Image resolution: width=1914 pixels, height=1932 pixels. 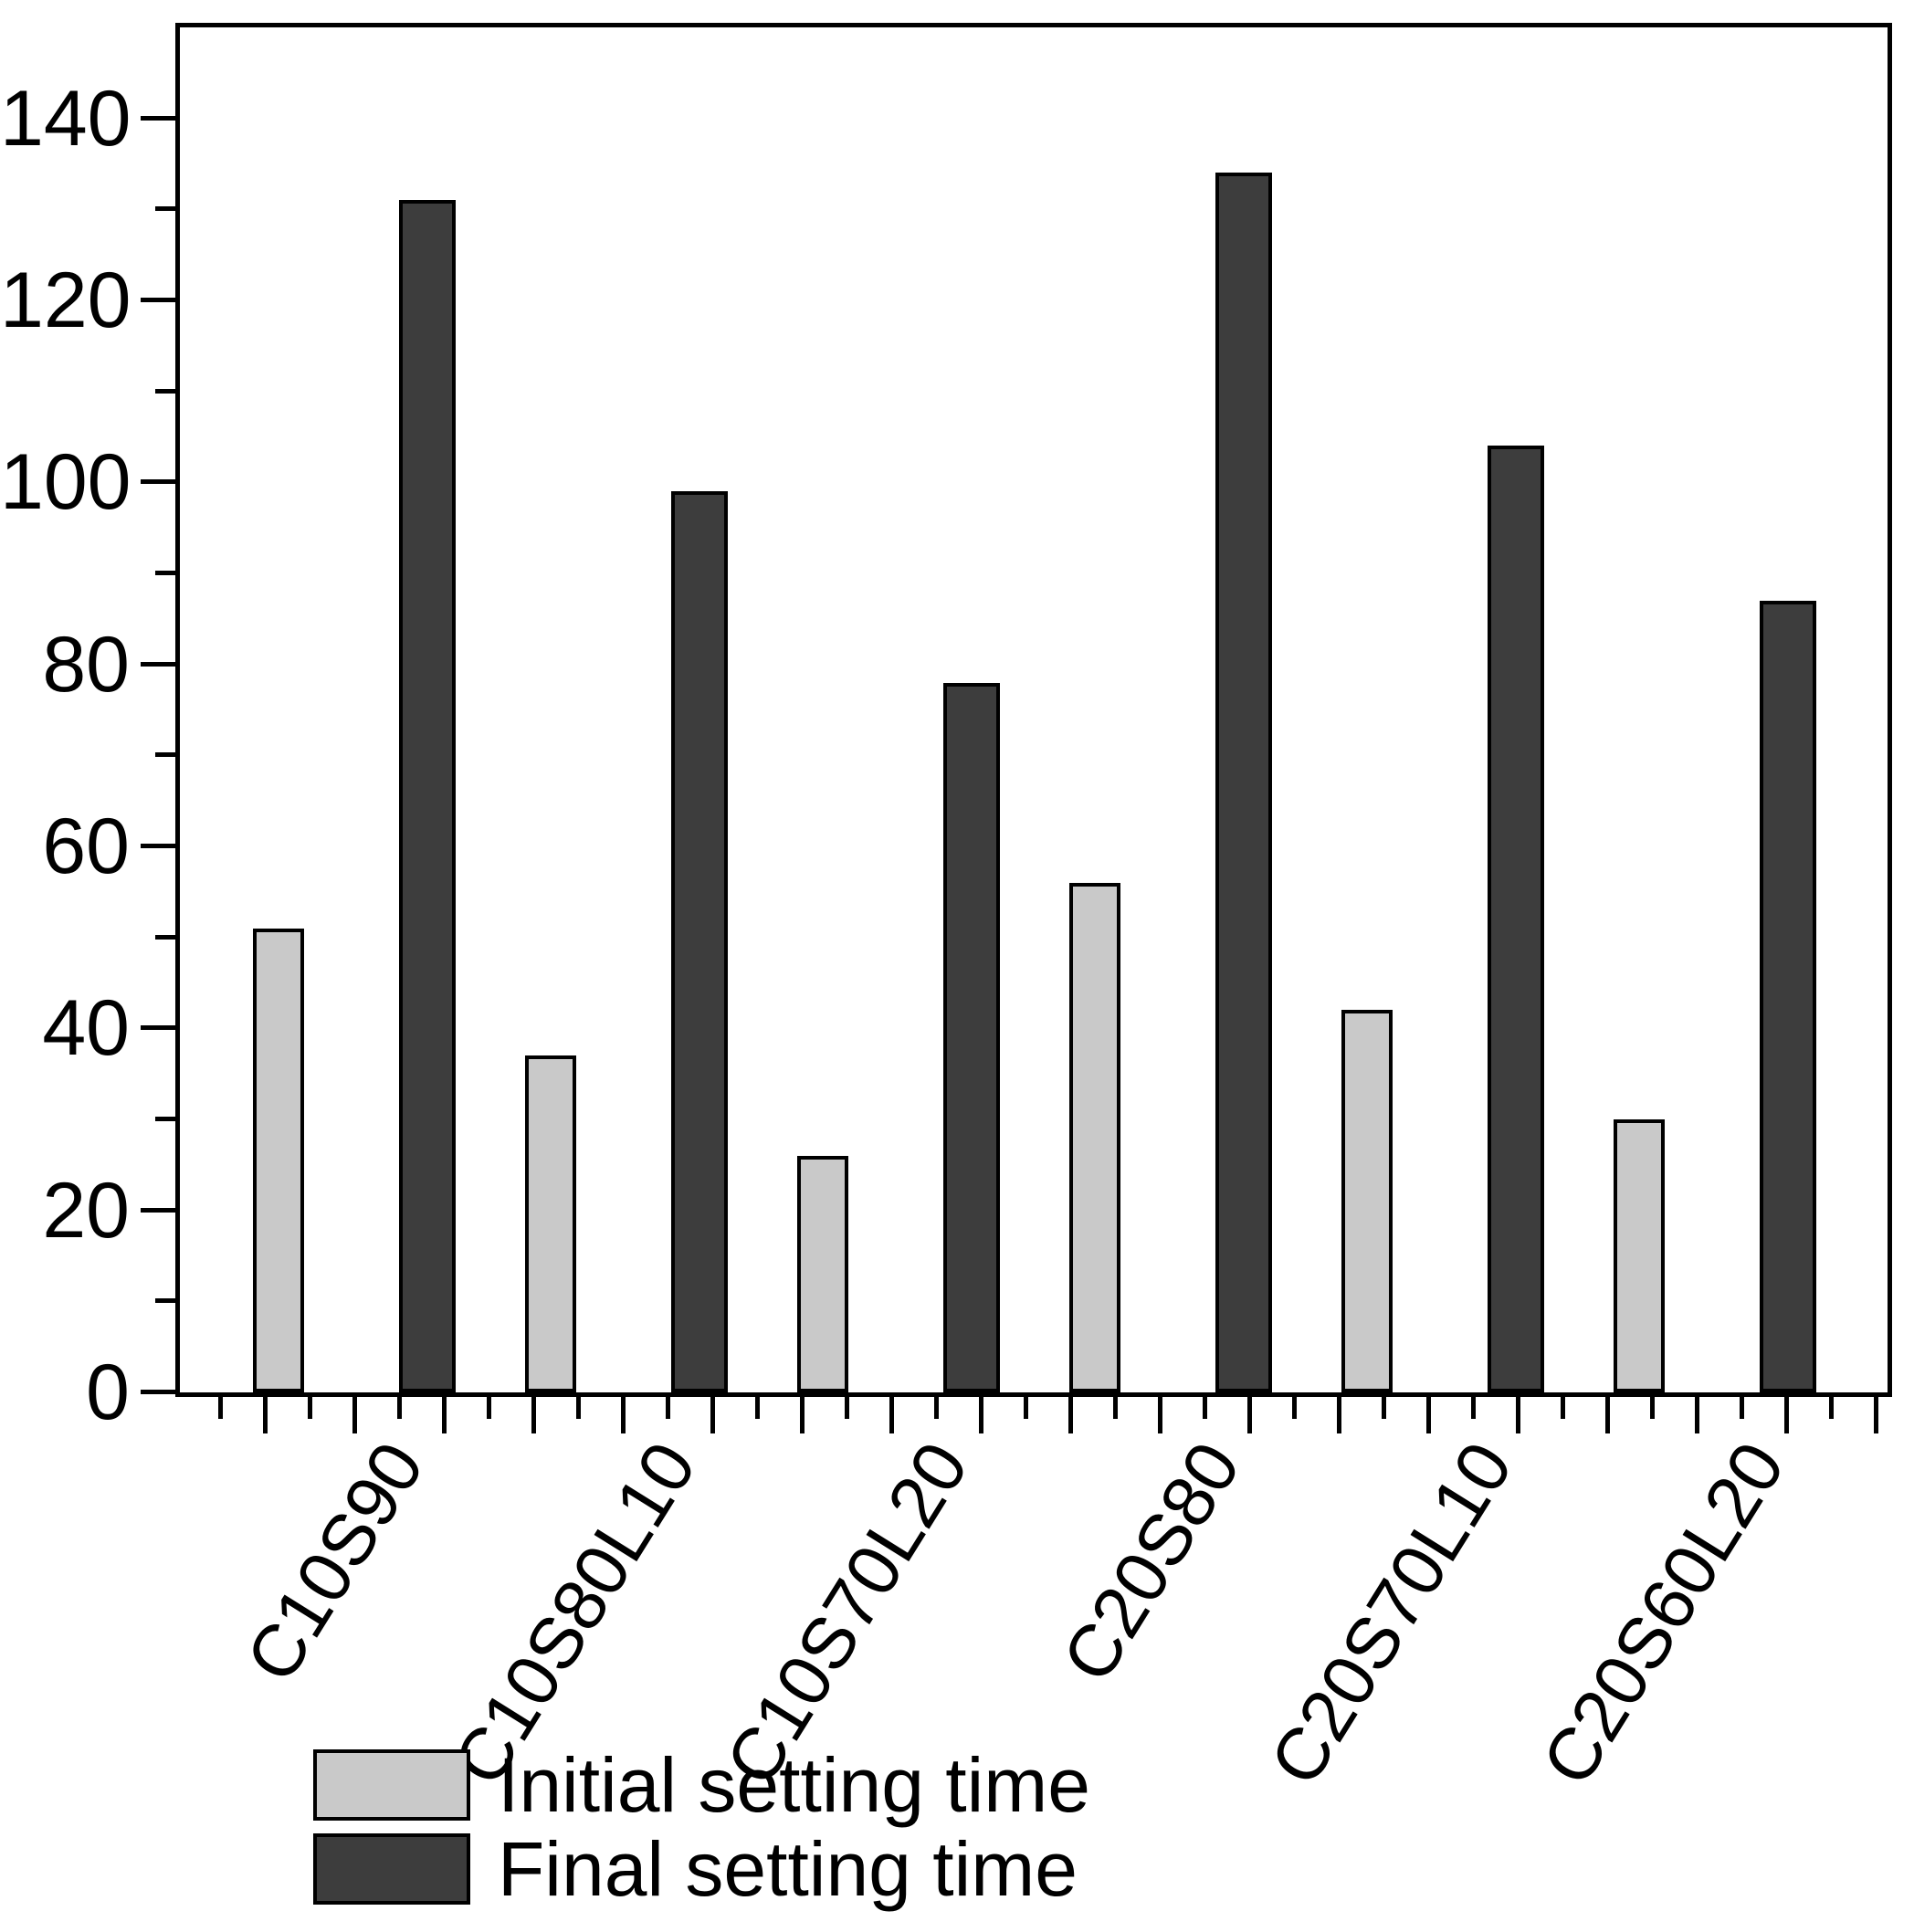 What do you see at coordinates (86, 1028) in the screenshot?
I see `y-axis-tick-label-40: 40` at bounding box center [86, 1028].